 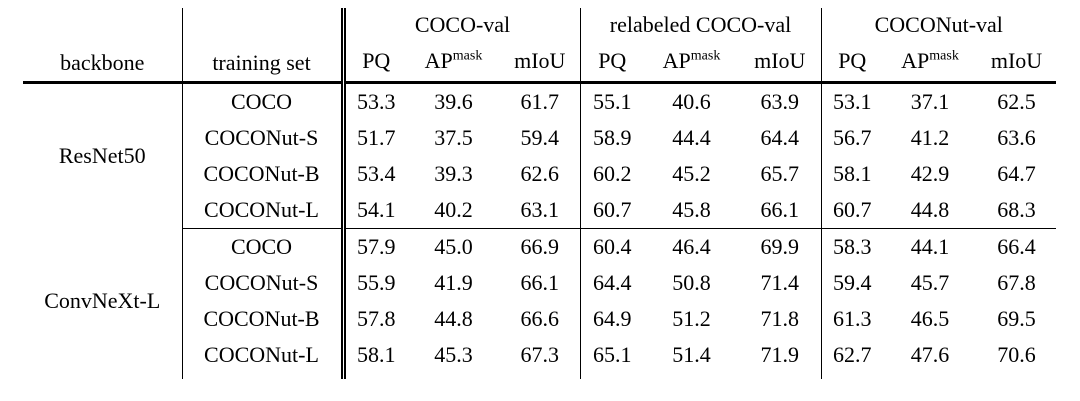 I want to click on metric-value-cell: 64.9, so click(x=612, y=318).